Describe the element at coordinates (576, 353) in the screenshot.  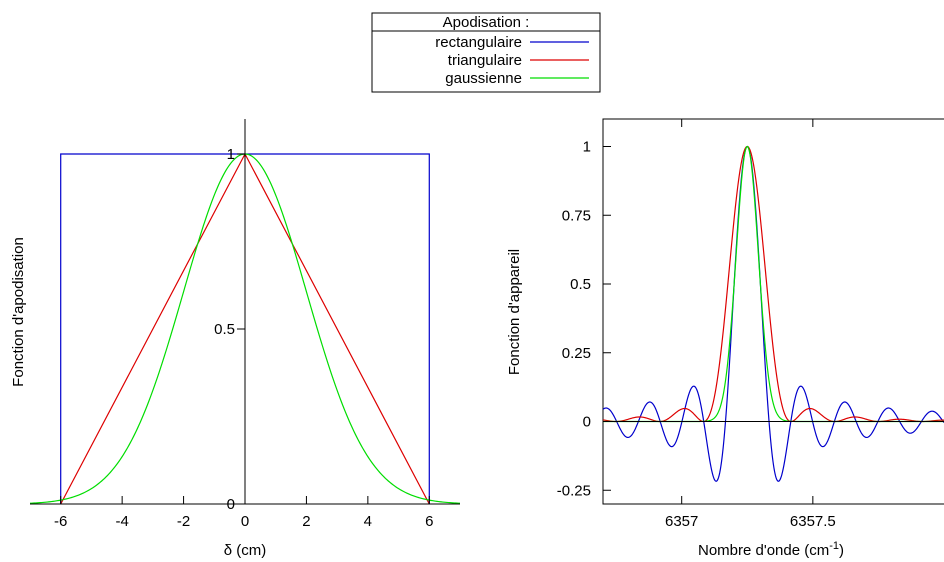
I see `appareil-y-tick-label: 0.25` at that location.